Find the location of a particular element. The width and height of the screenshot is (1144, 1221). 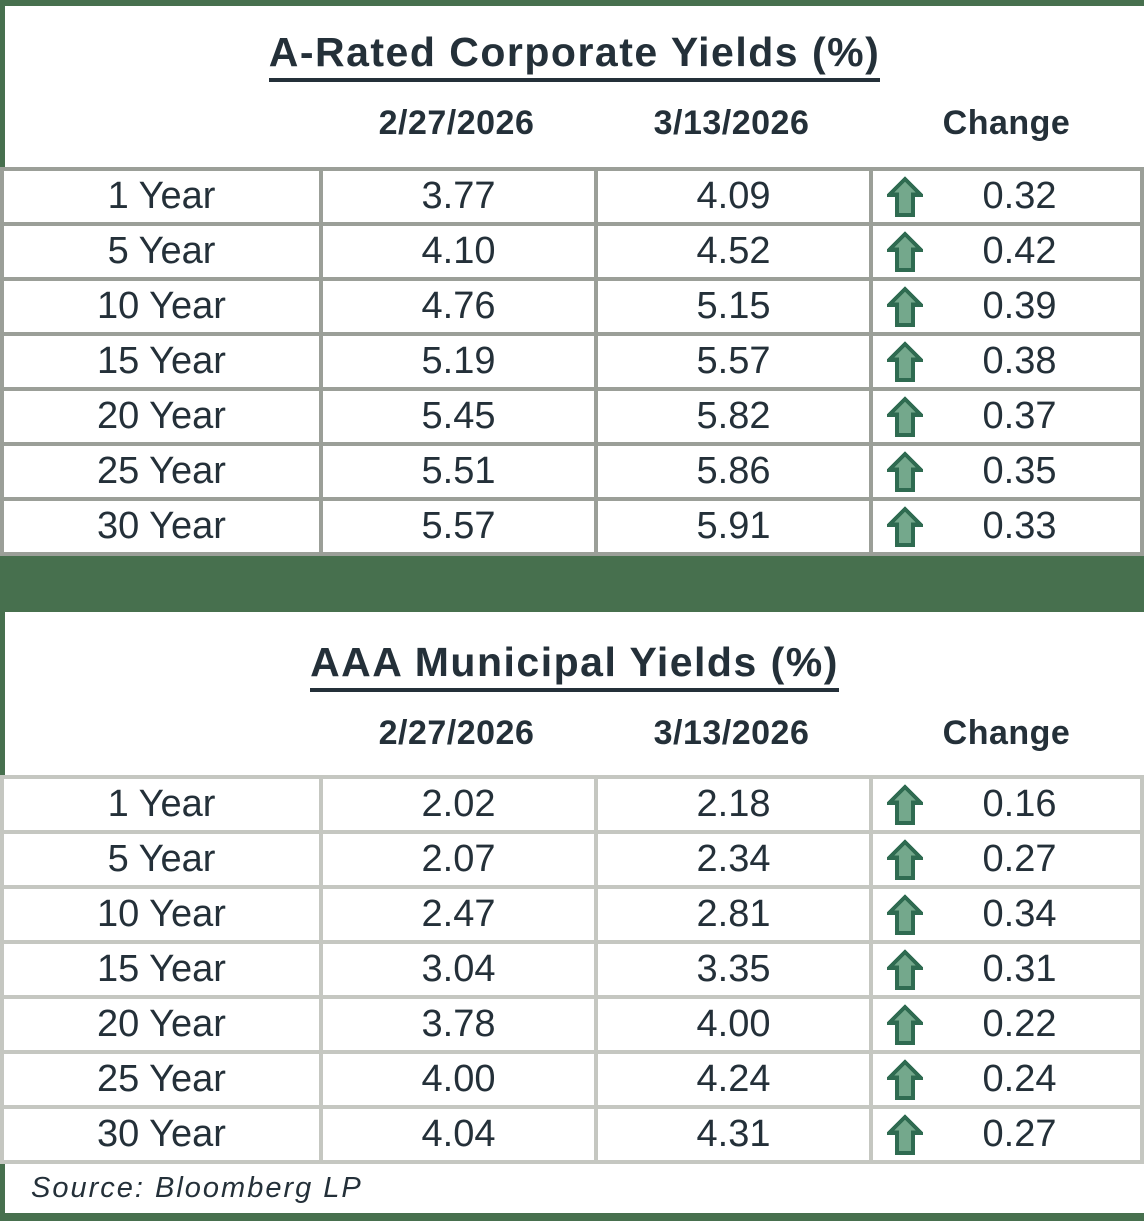

curr-yield-value: 4.09 is located at coordinates (731, 194).